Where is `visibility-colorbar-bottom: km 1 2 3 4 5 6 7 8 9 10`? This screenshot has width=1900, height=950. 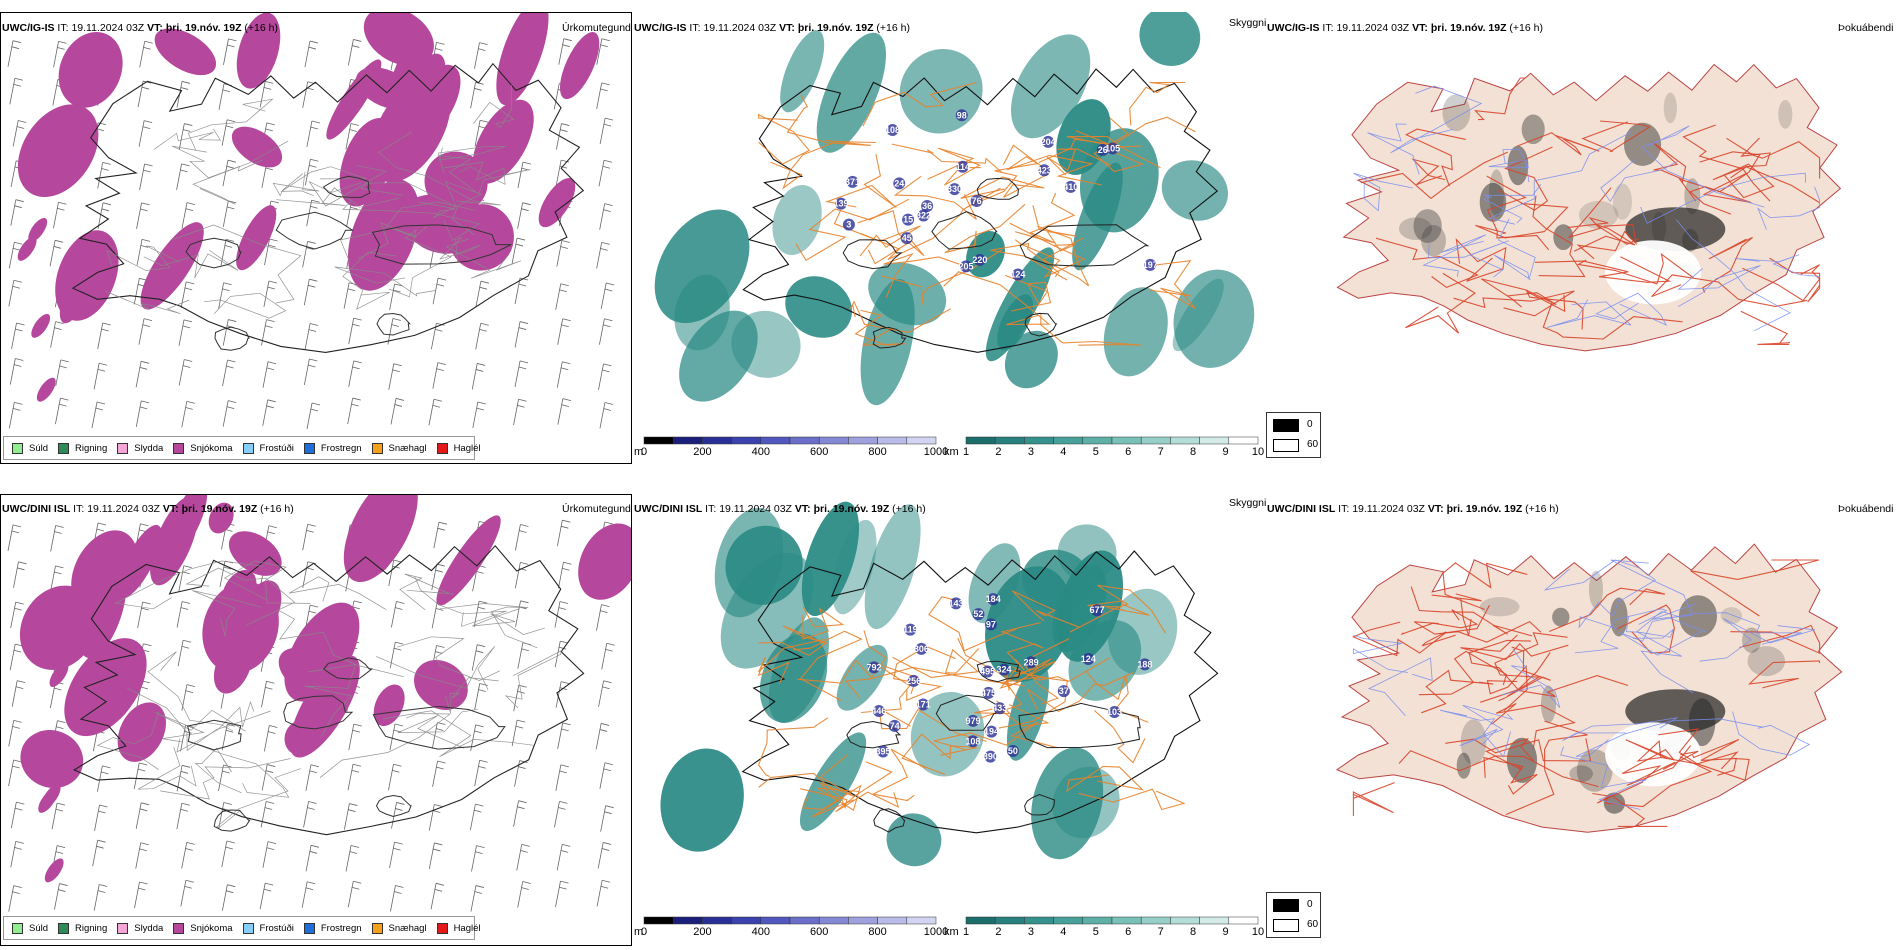
visibility-colorbar-bottom: km 1 2 3 4 5 6 7 8 9 10 is located at coordinates (1103, 928).